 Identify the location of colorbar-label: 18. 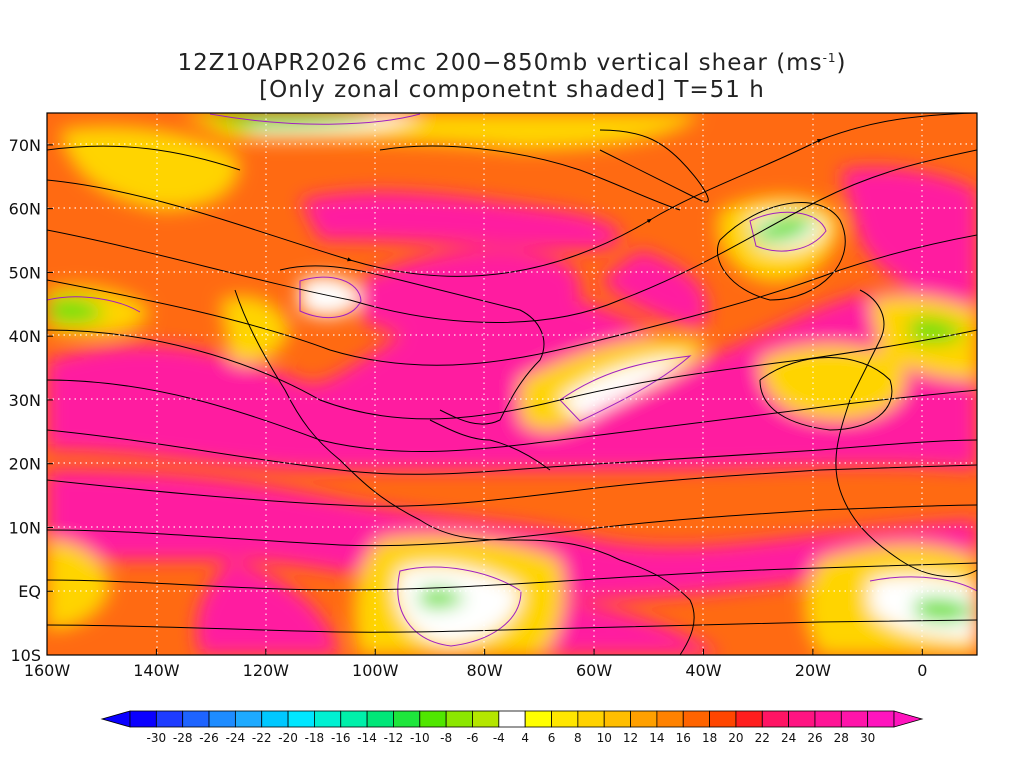
(709, 738).